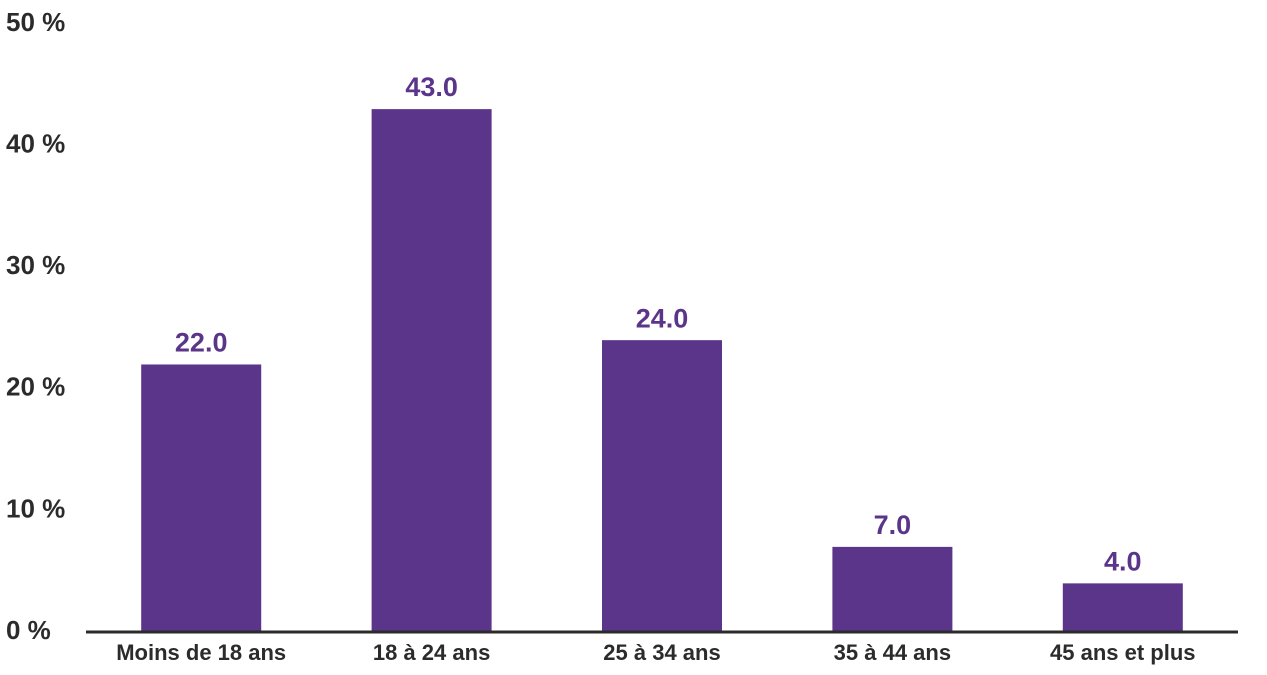 The width and height of the screenshot is (1267, 675). I want to click on y-tick-label: 40 %, so click(35, 143).